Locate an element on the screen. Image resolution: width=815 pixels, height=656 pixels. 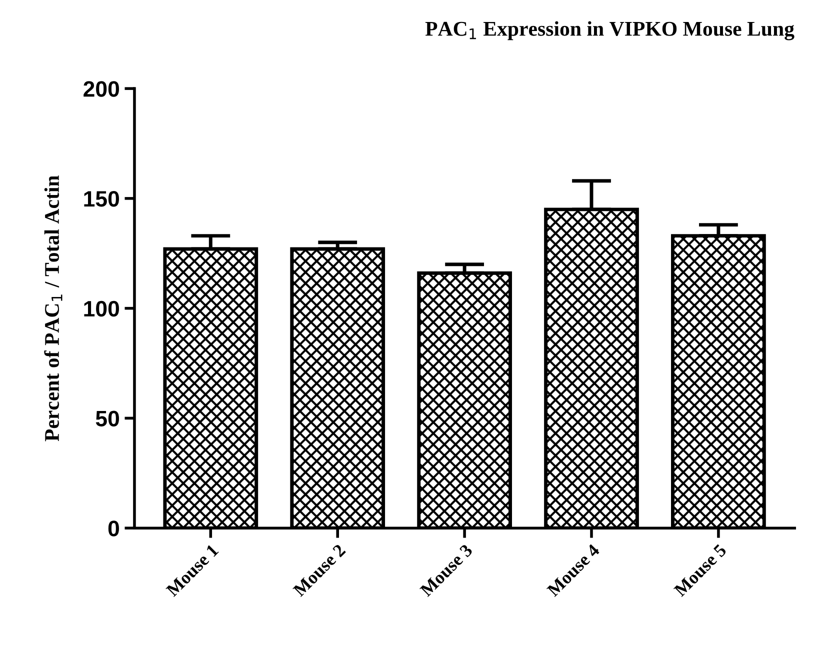
y-tick-label: 100 is located at coordinates (101, 308).